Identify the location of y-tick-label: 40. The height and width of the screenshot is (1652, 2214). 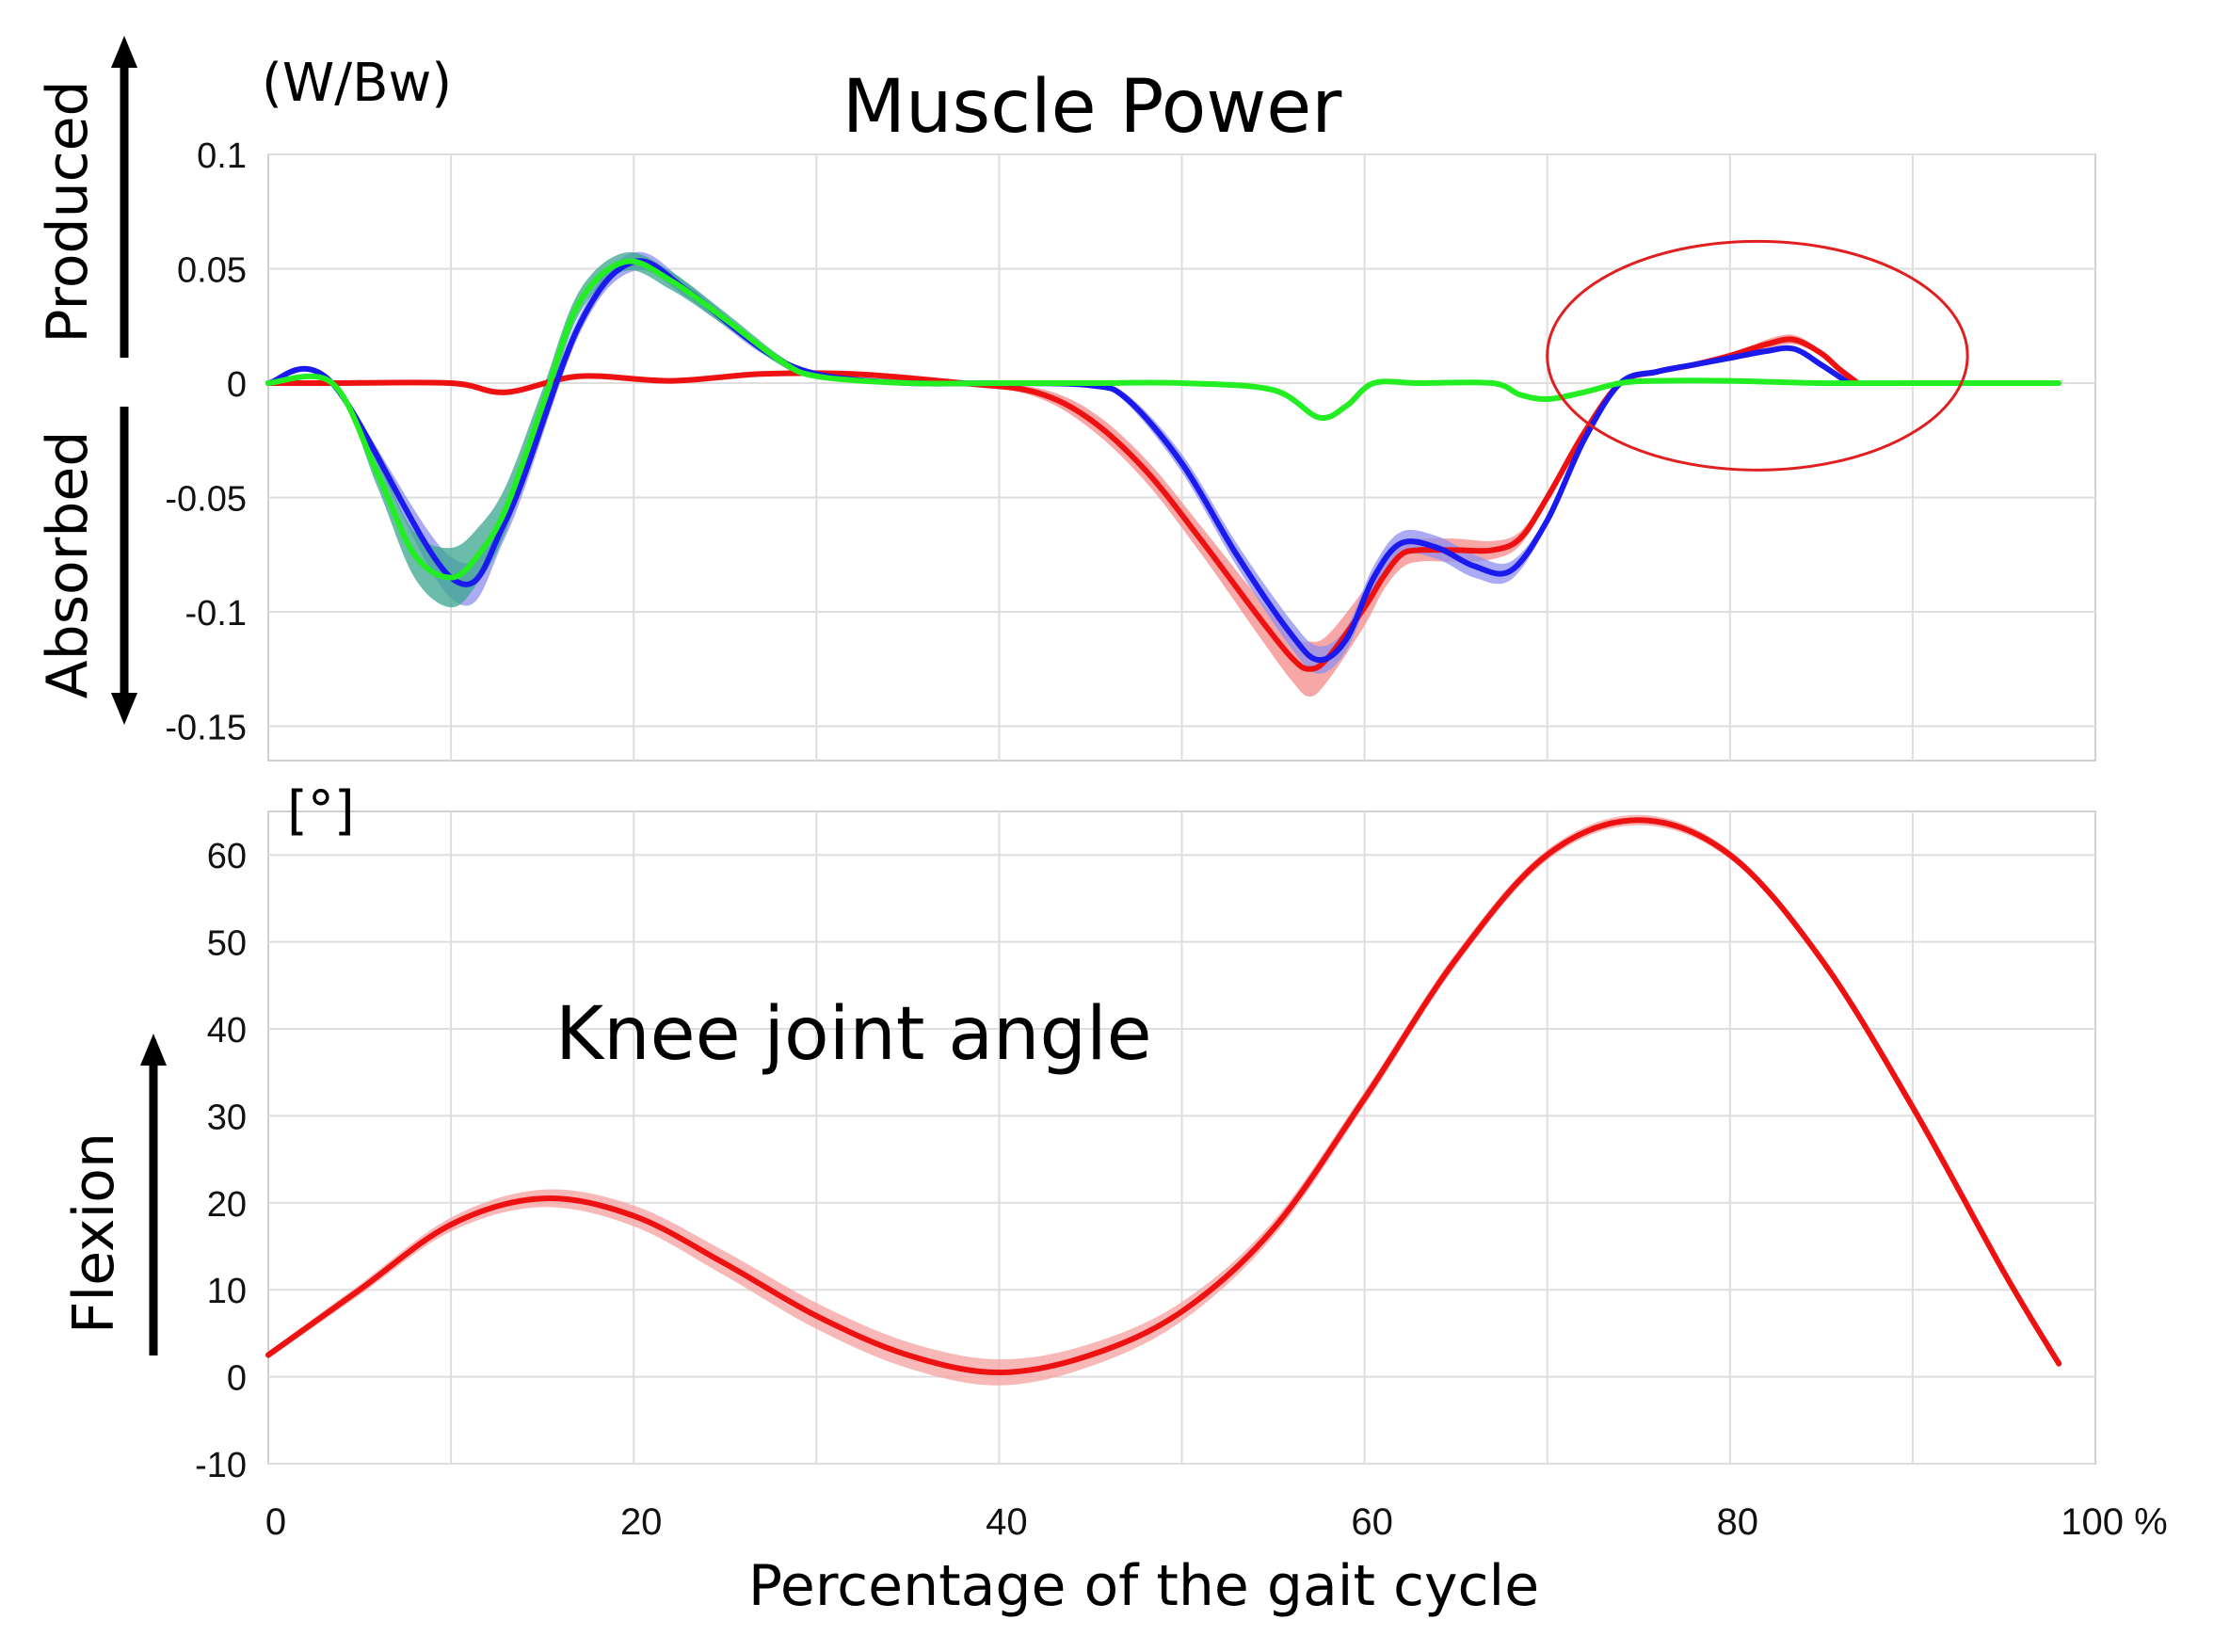
(227, 1031).